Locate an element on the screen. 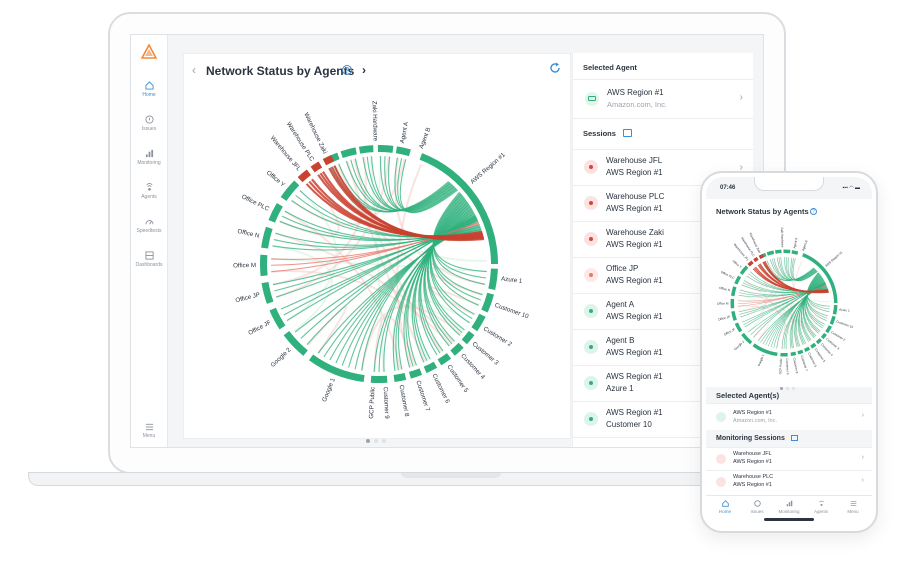  next-chevron-icon: › is located at coordinates (364, 70).